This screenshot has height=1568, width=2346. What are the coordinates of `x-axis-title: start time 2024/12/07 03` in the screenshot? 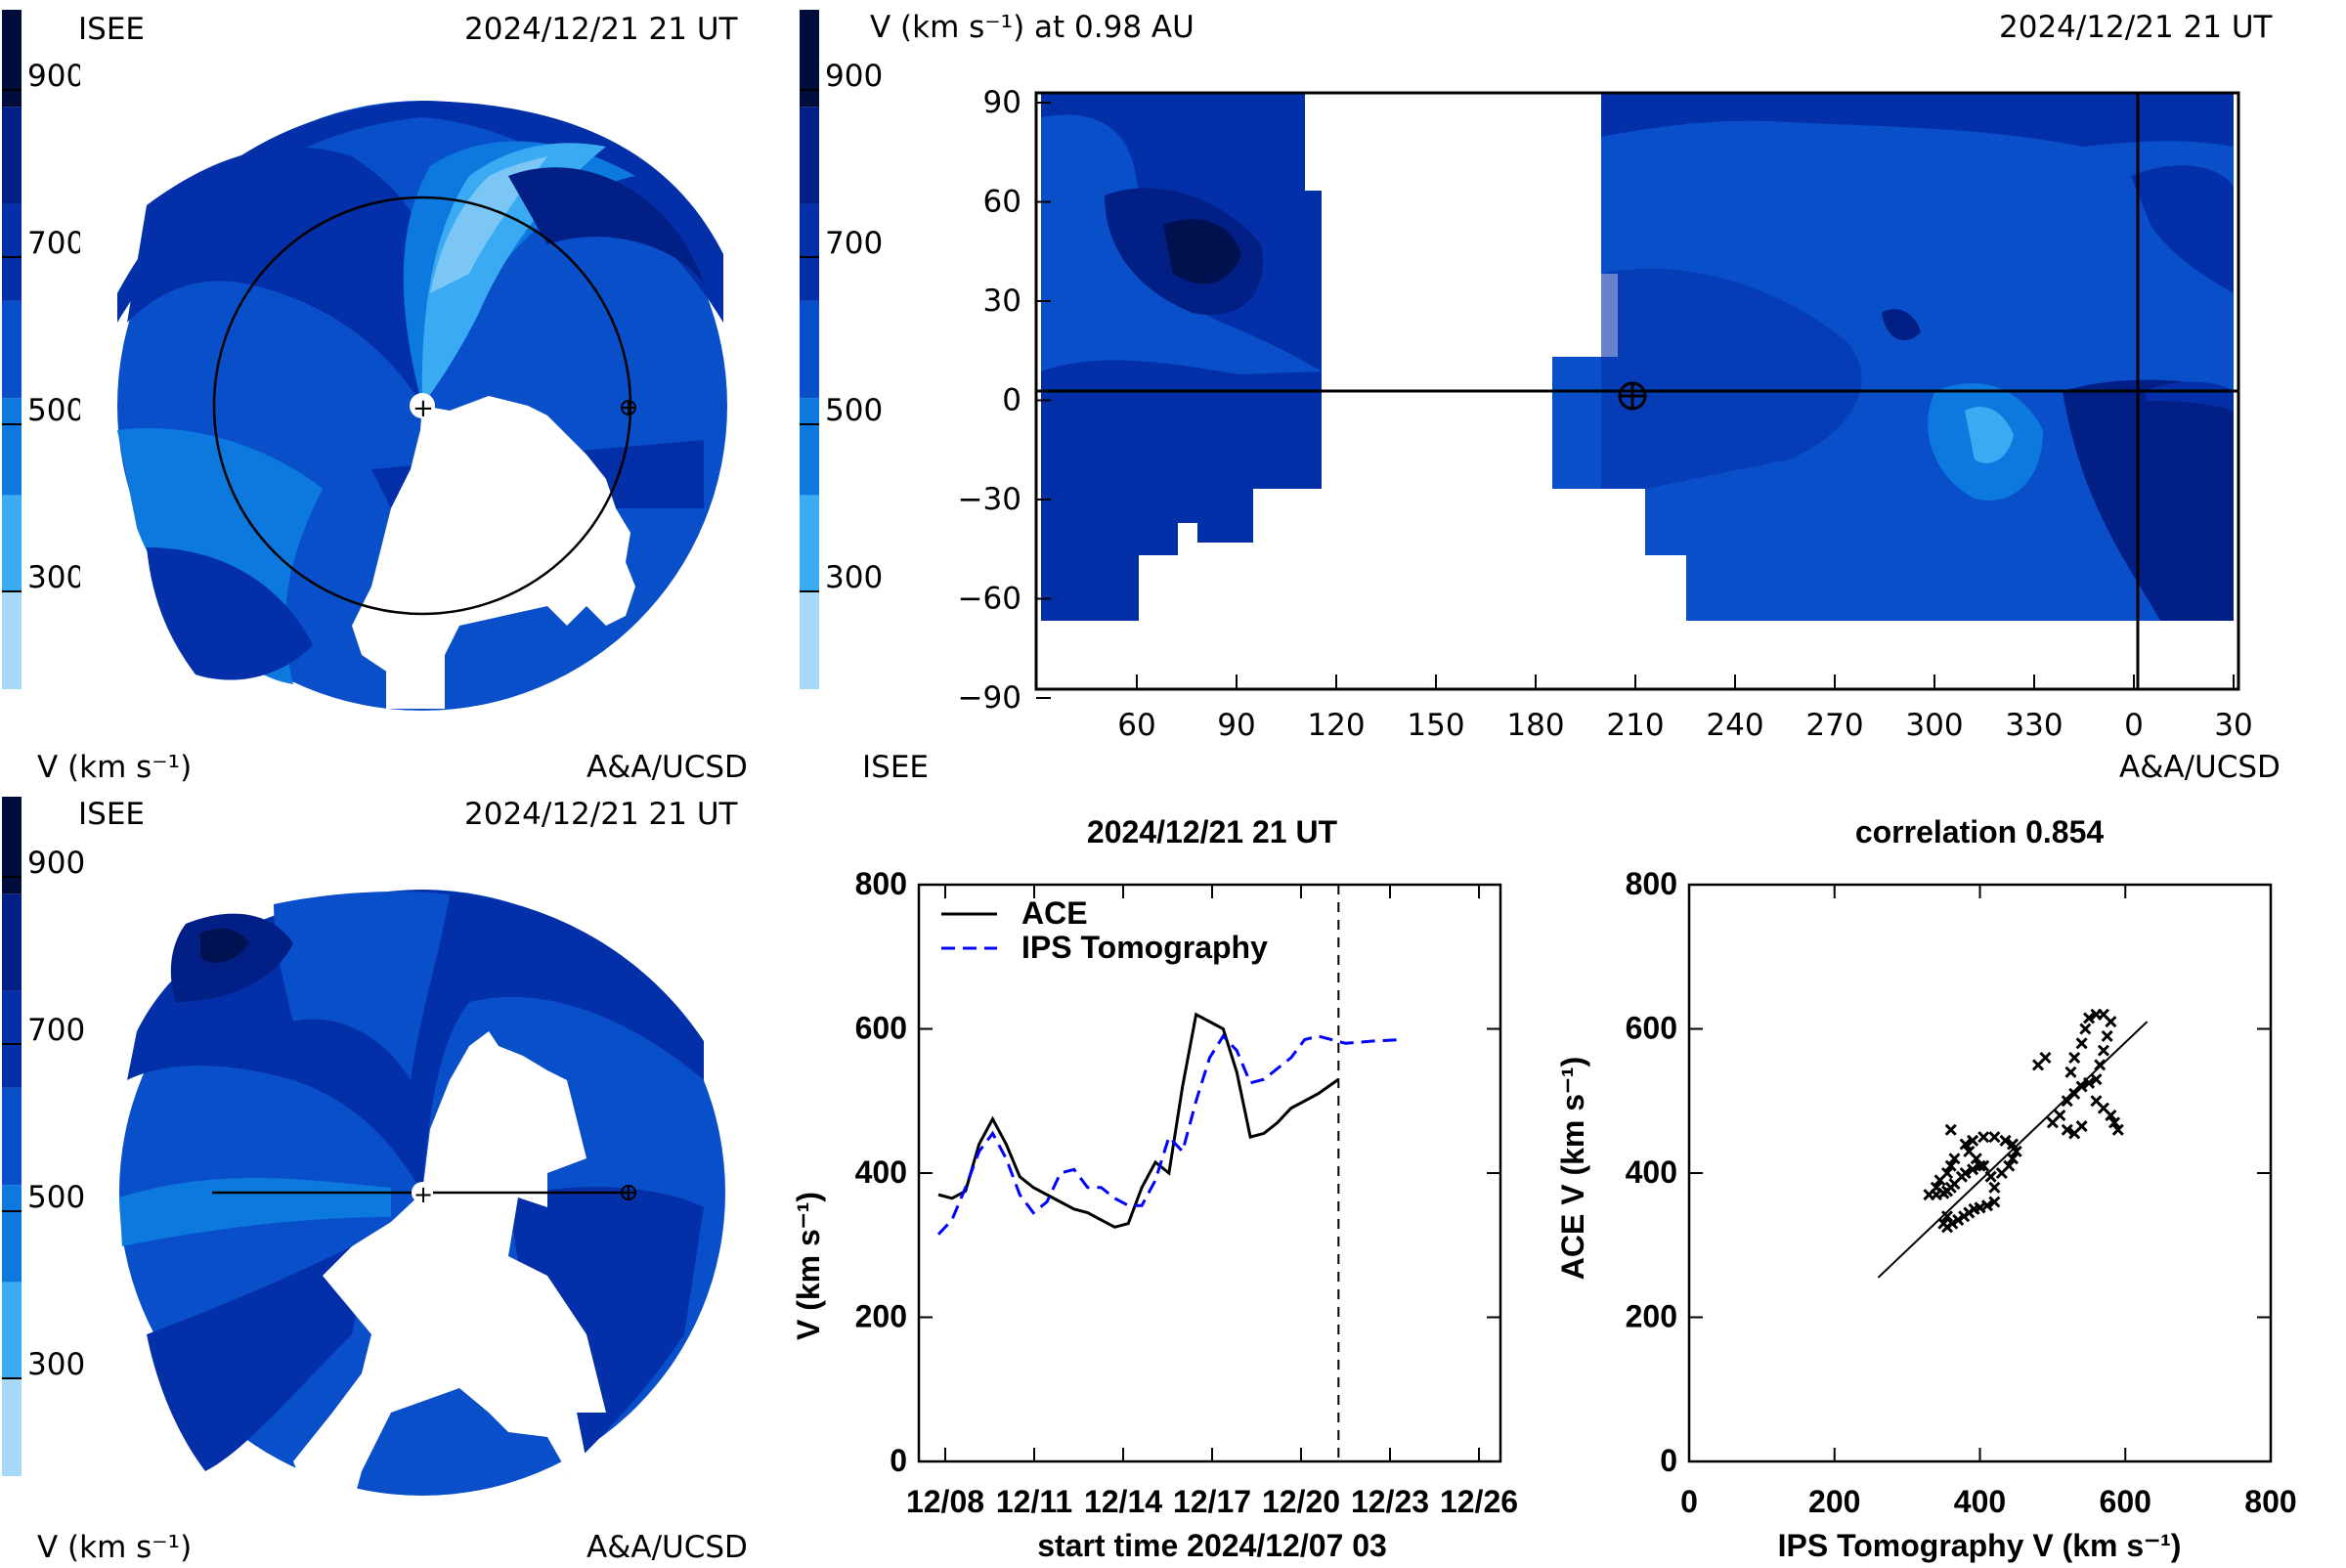 It's located at (1212, 1546).